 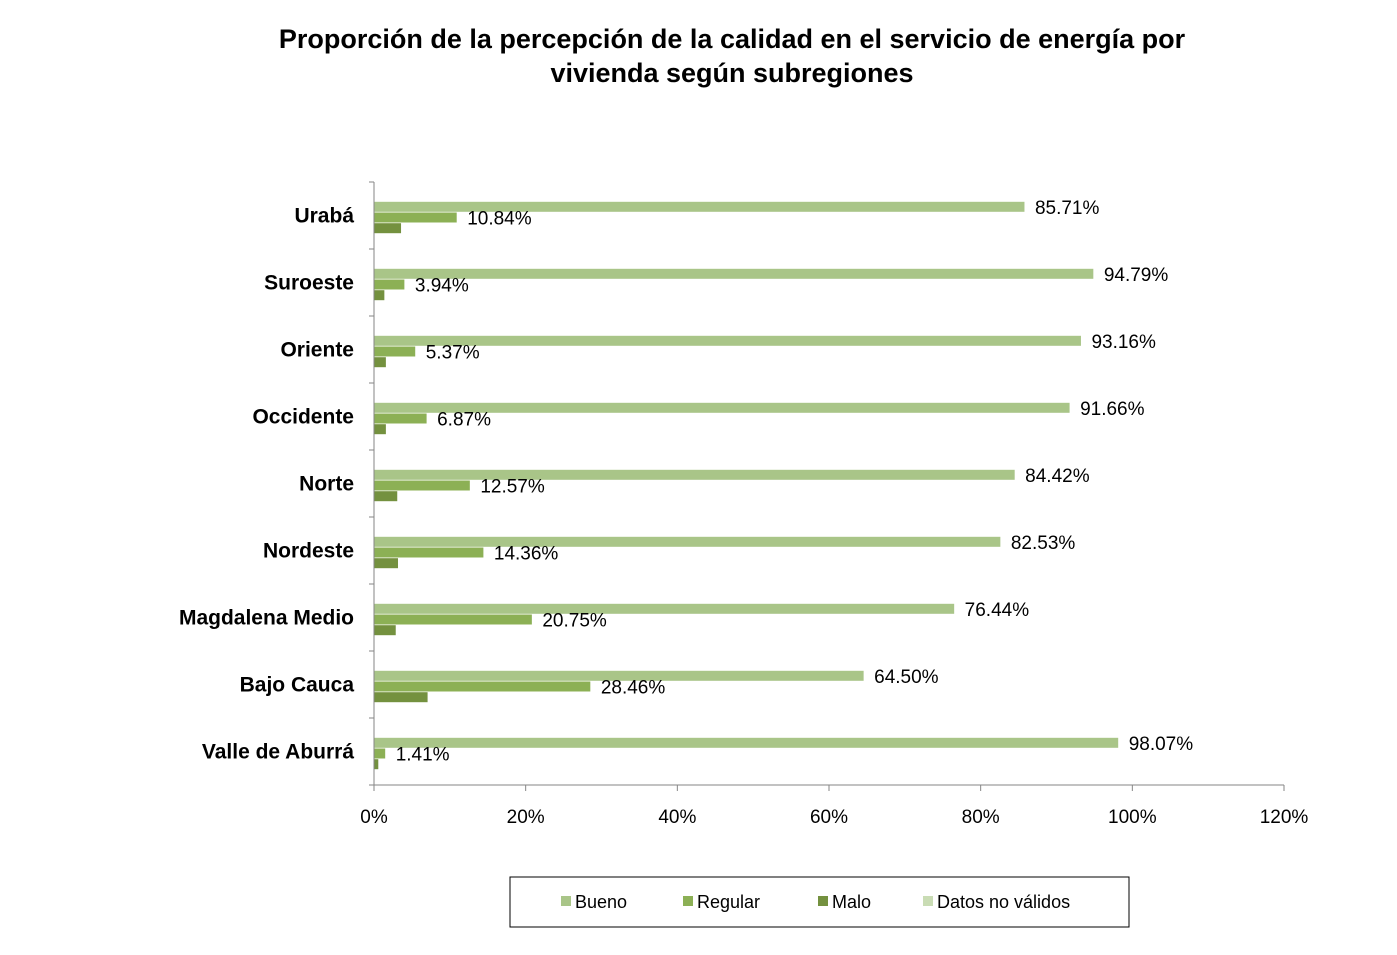 What do you see at coordinates (1067, 208) in the screenshot?
I see `data-label-bueno-uraba: 85.71%` at bounding box center [1067, 208].